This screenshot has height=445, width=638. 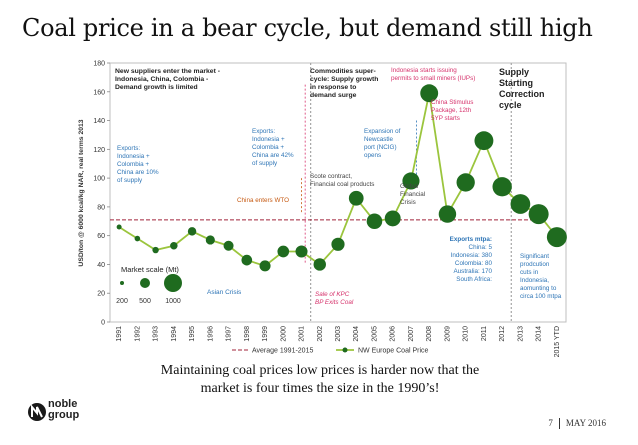 What do you see at coordinates (273, 155) in the screenshot?
I see `annotation-exports-2001-line-4: China are 42%` at bounding box center [273, 155].